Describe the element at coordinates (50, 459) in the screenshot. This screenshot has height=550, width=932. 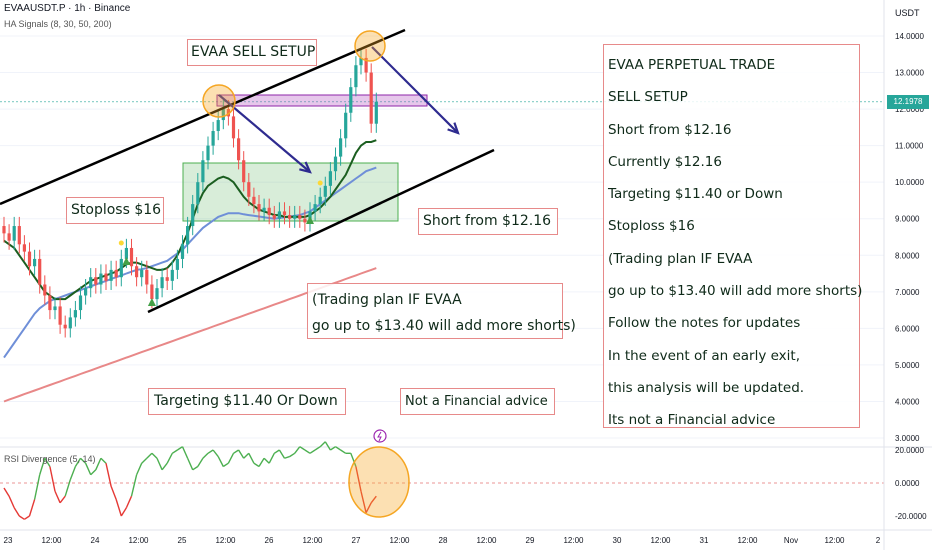
I see `rsi-indicator-label: RSI Divergence (5, 14)` at that location.